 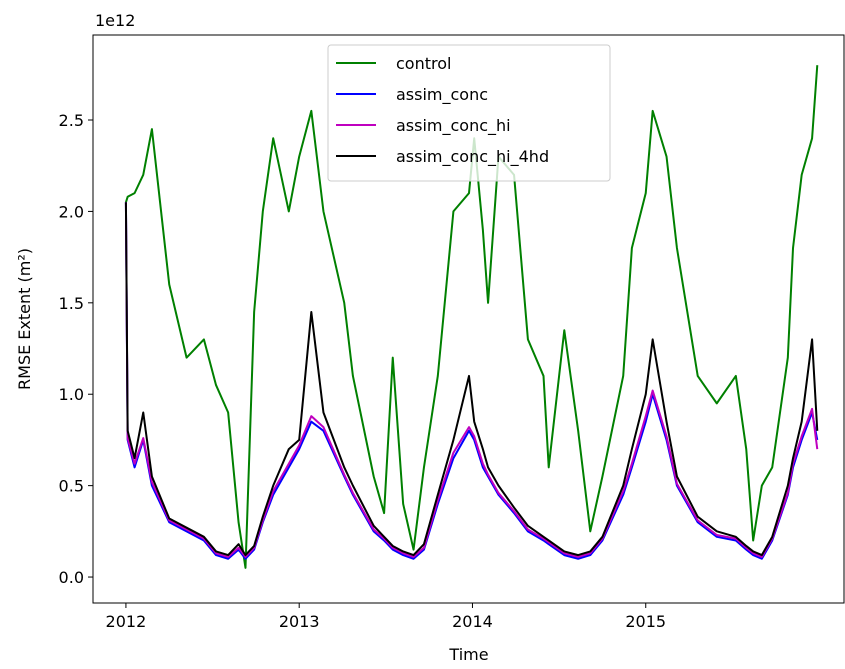 I want to click on x-tick-label: 2013, so click(x=299, y=621).